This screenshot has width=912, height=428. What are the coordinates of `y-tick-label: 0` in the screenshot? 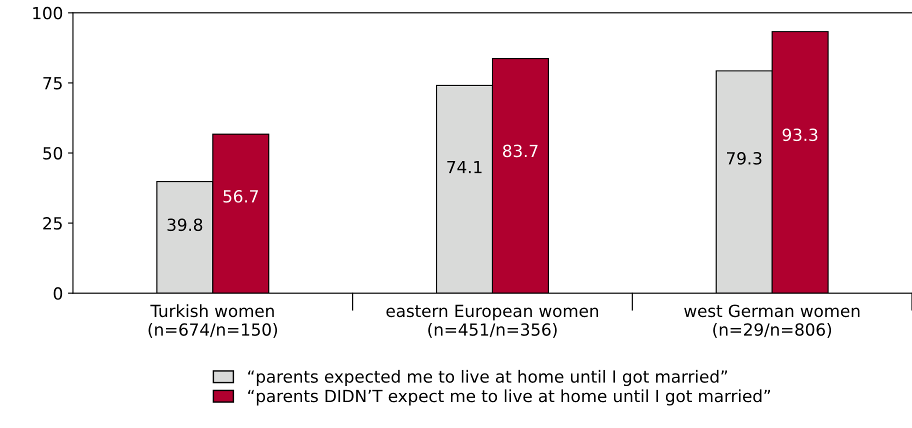 It's located at (58, 293).